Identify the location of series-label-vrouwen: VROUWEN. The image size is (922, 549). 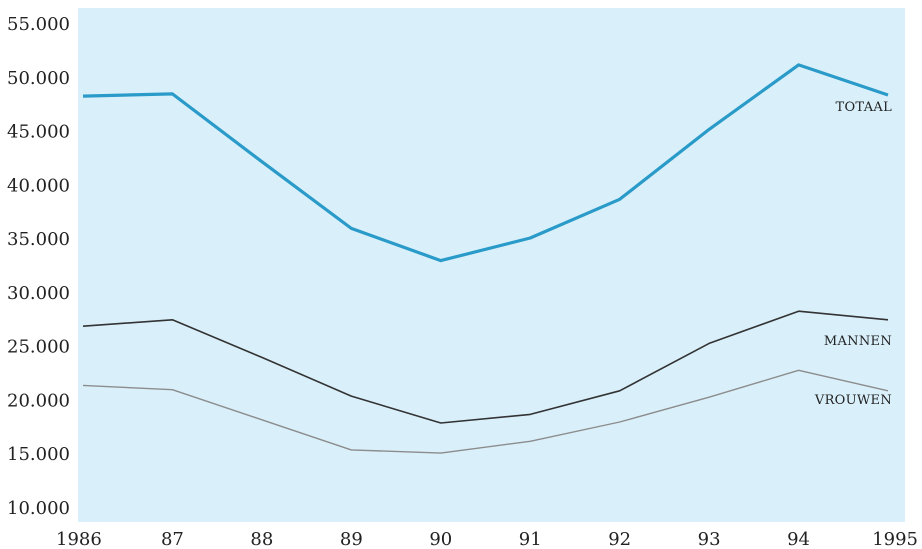
(853, 400).